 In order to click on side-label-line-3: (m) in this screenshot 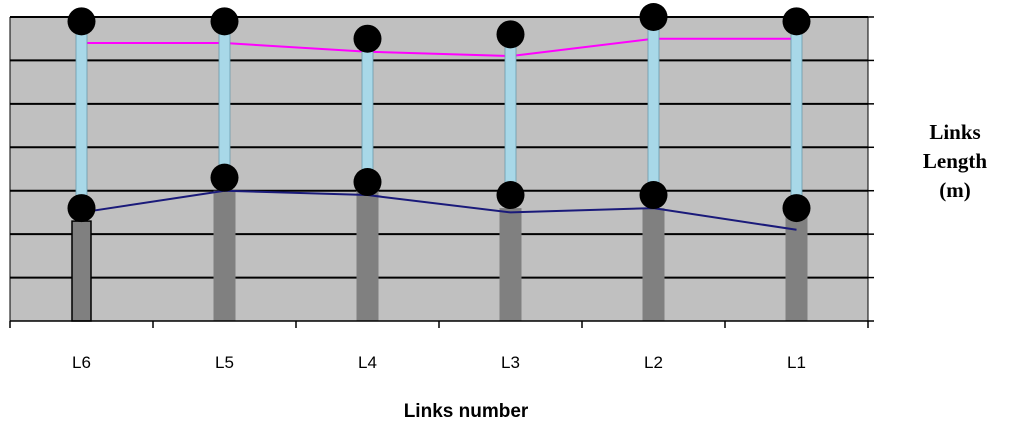, I will do `click(955, 190)`.